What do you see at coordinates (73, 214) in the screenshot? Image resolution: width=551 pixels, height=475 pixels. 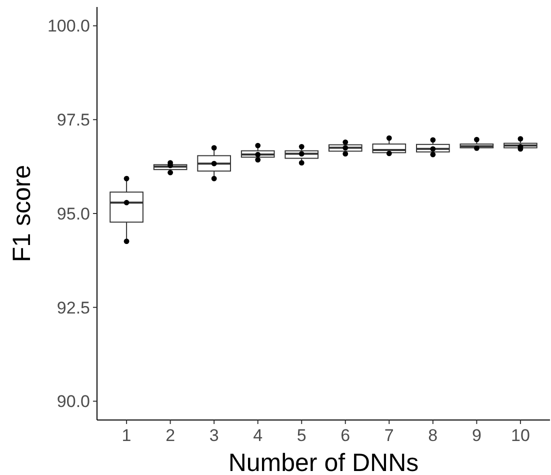 I see `y-tick-label: 95.0` at bounding box center [73, 214].